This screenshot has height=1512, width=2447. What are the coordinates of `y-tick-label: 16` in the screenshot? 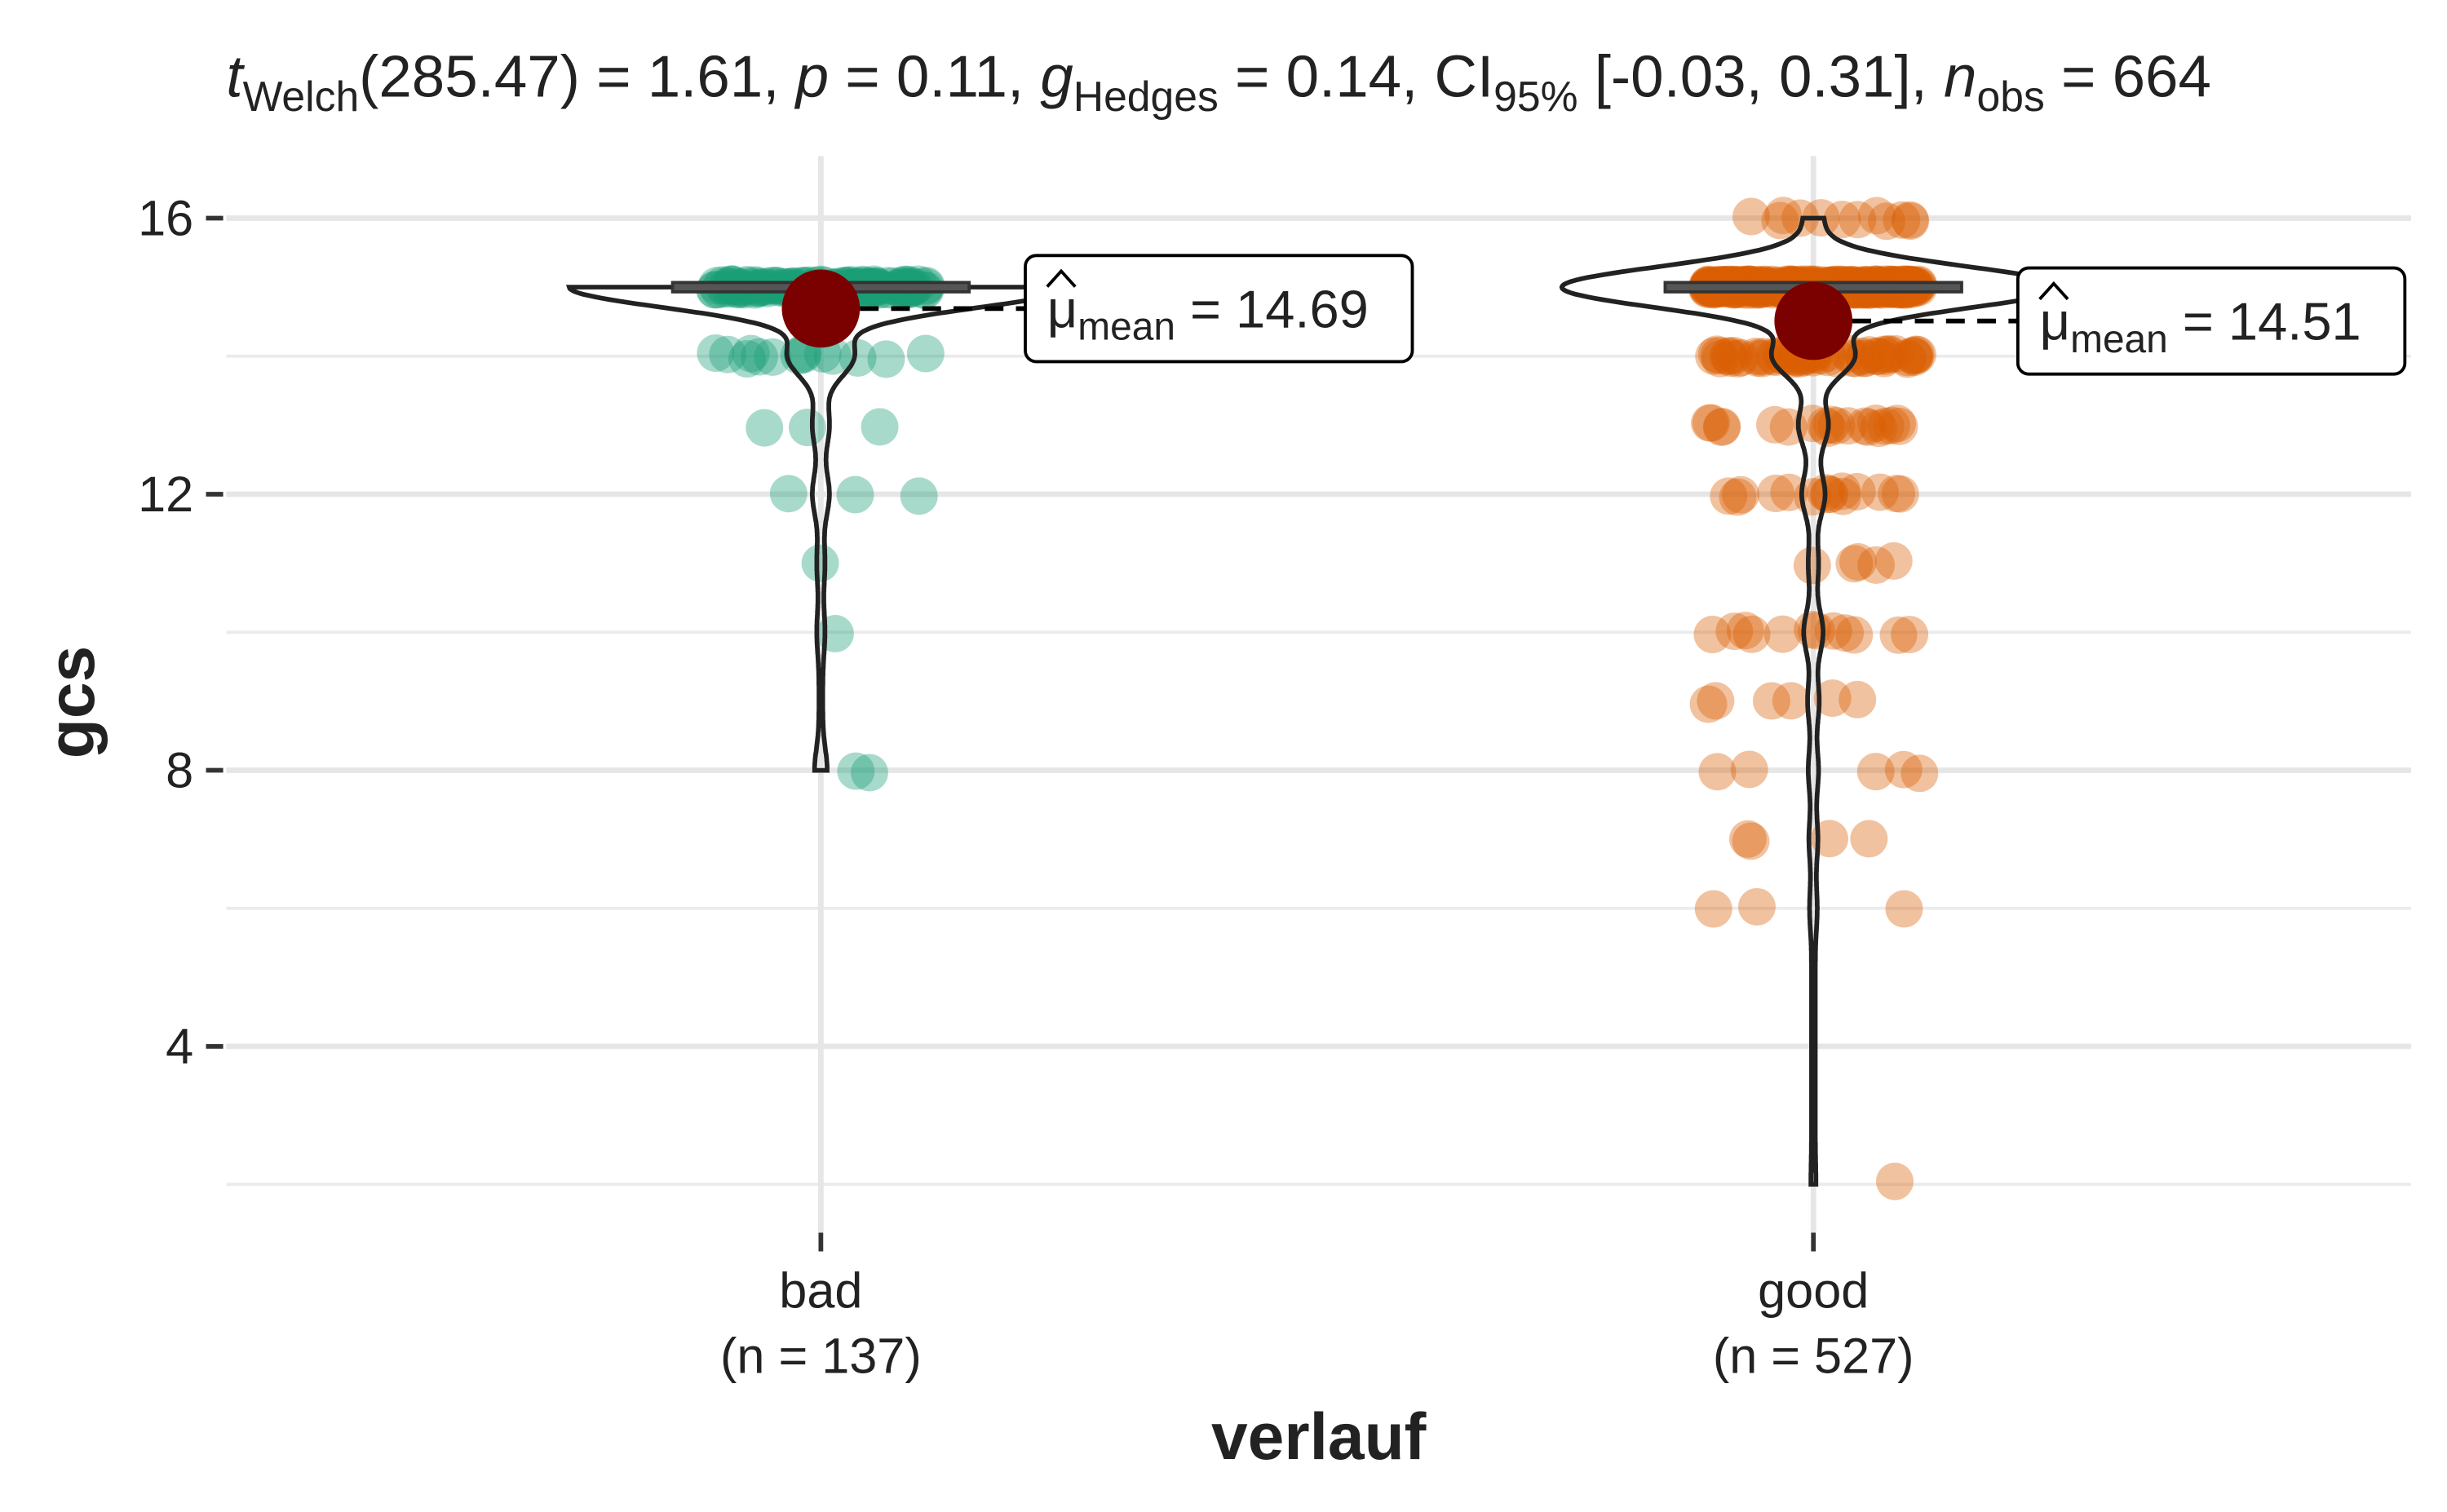 It's located at (165, 219).